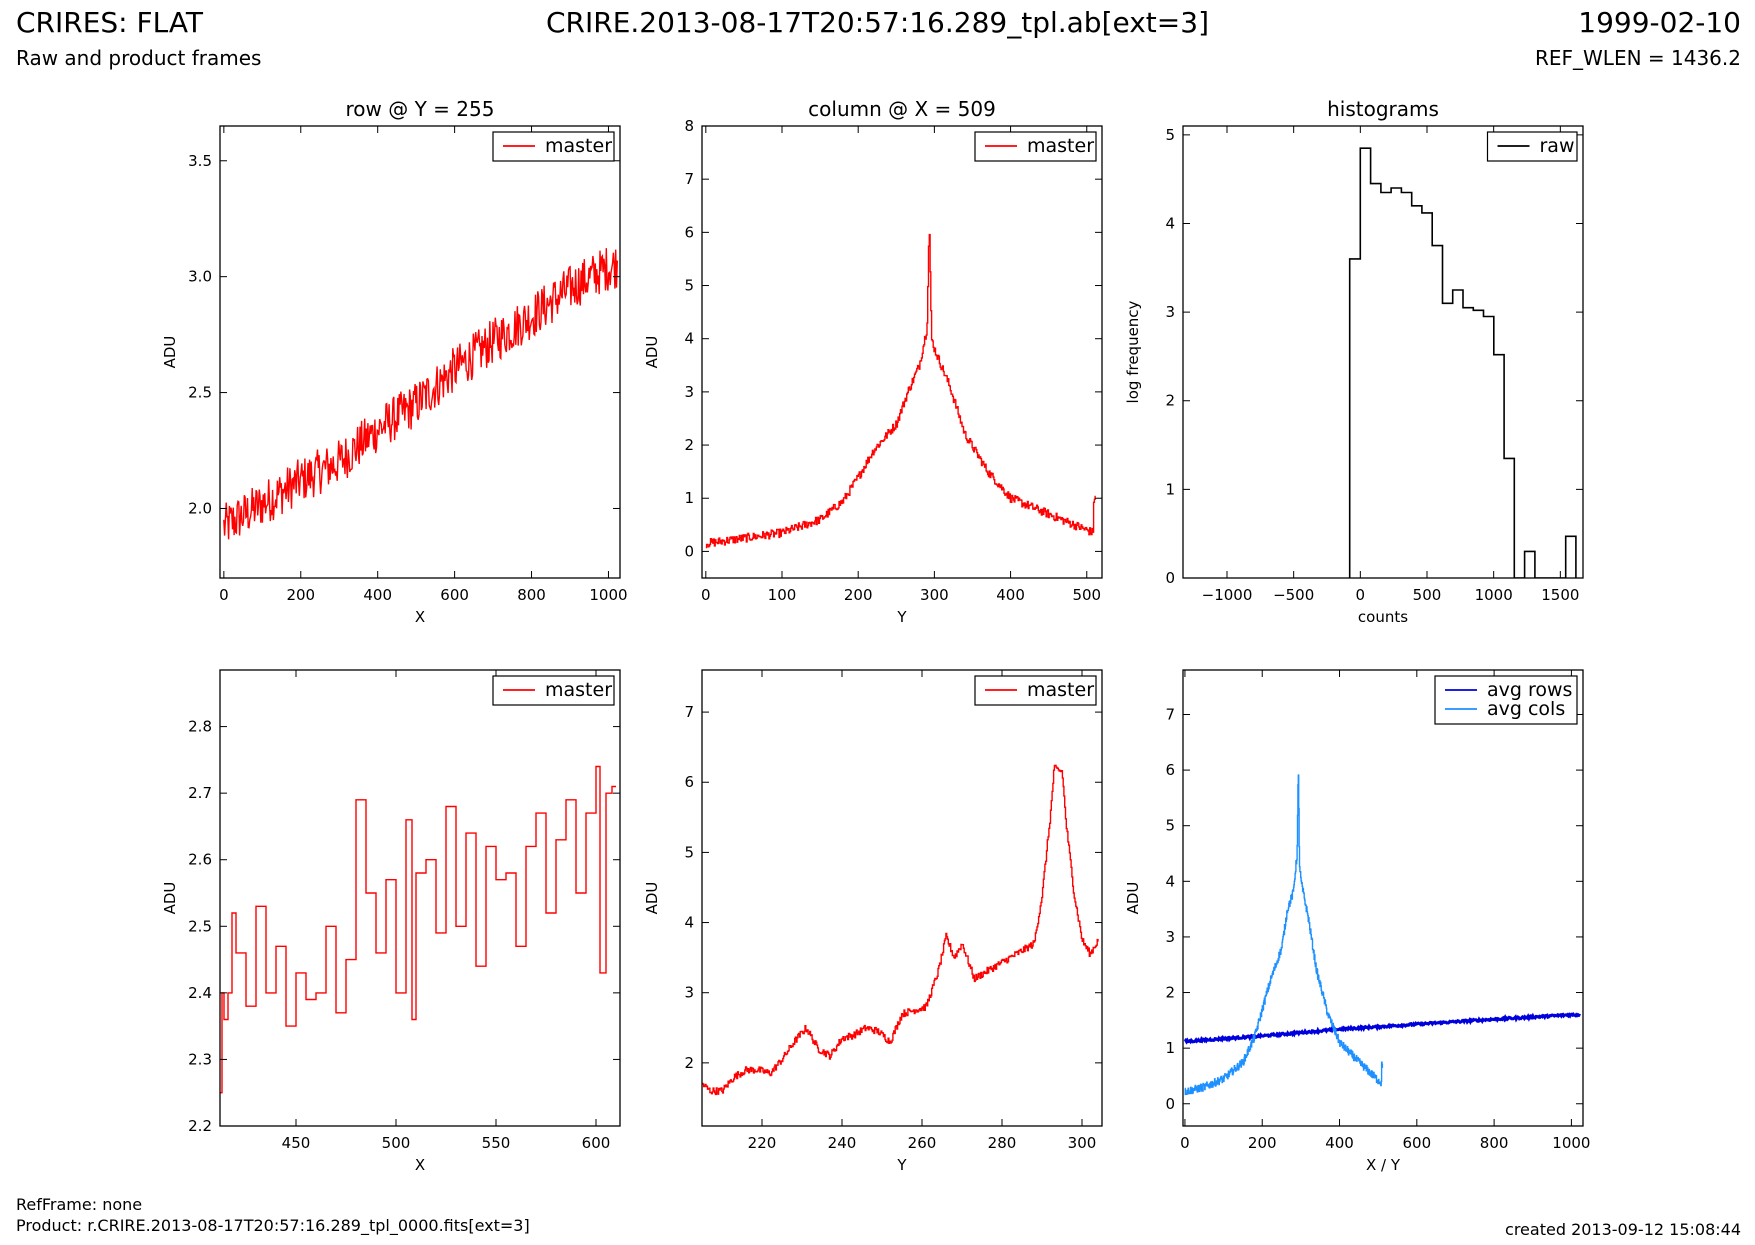  Describe the element at coordinates (109, 22) in the screenshot. I see `page-title: CRIRES: FLAT` at that location.